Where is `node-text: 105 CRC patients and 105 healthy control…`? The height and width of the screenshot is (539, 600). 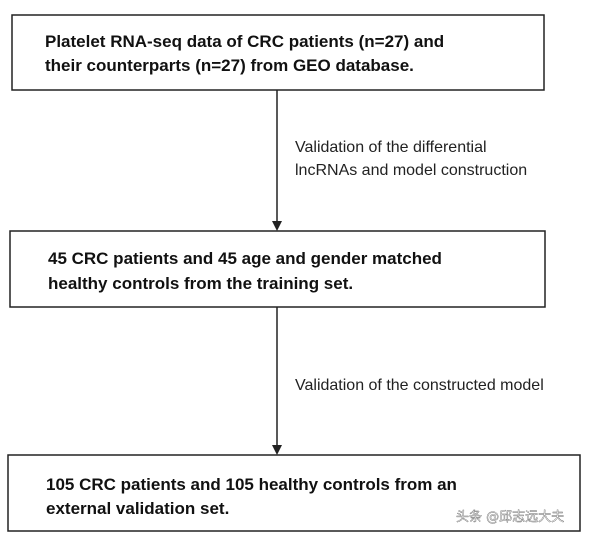
node-text: 105 CRC patients and 105 healthy control… is located at coordinates (251, 484).